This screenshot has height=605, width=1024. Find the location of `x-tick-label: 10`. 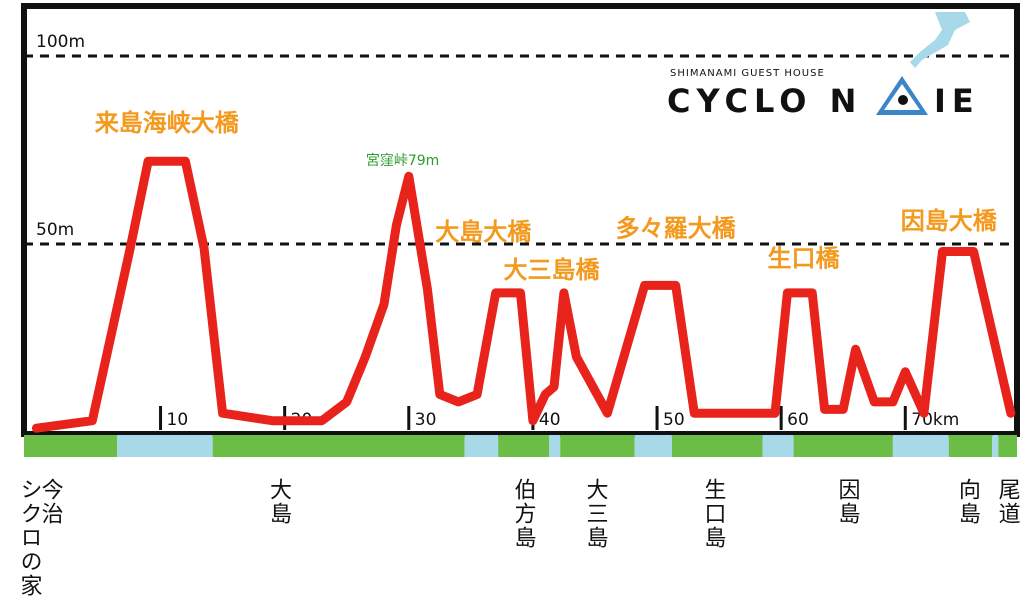

x-tick-label: 10 is located at coordinates (178, 420).